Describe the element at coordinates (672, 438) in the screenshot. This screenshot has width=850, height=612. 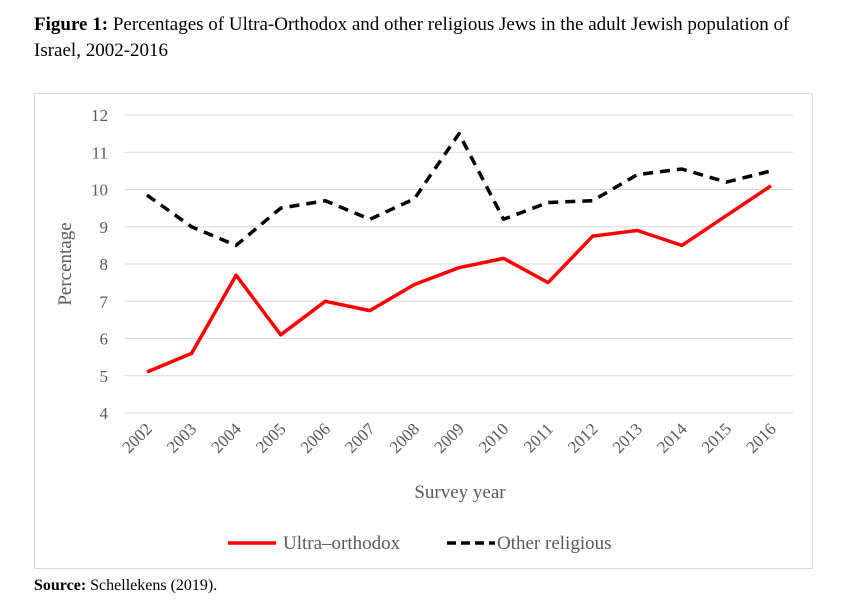
I see `x-tick-label: 2014` at that location.